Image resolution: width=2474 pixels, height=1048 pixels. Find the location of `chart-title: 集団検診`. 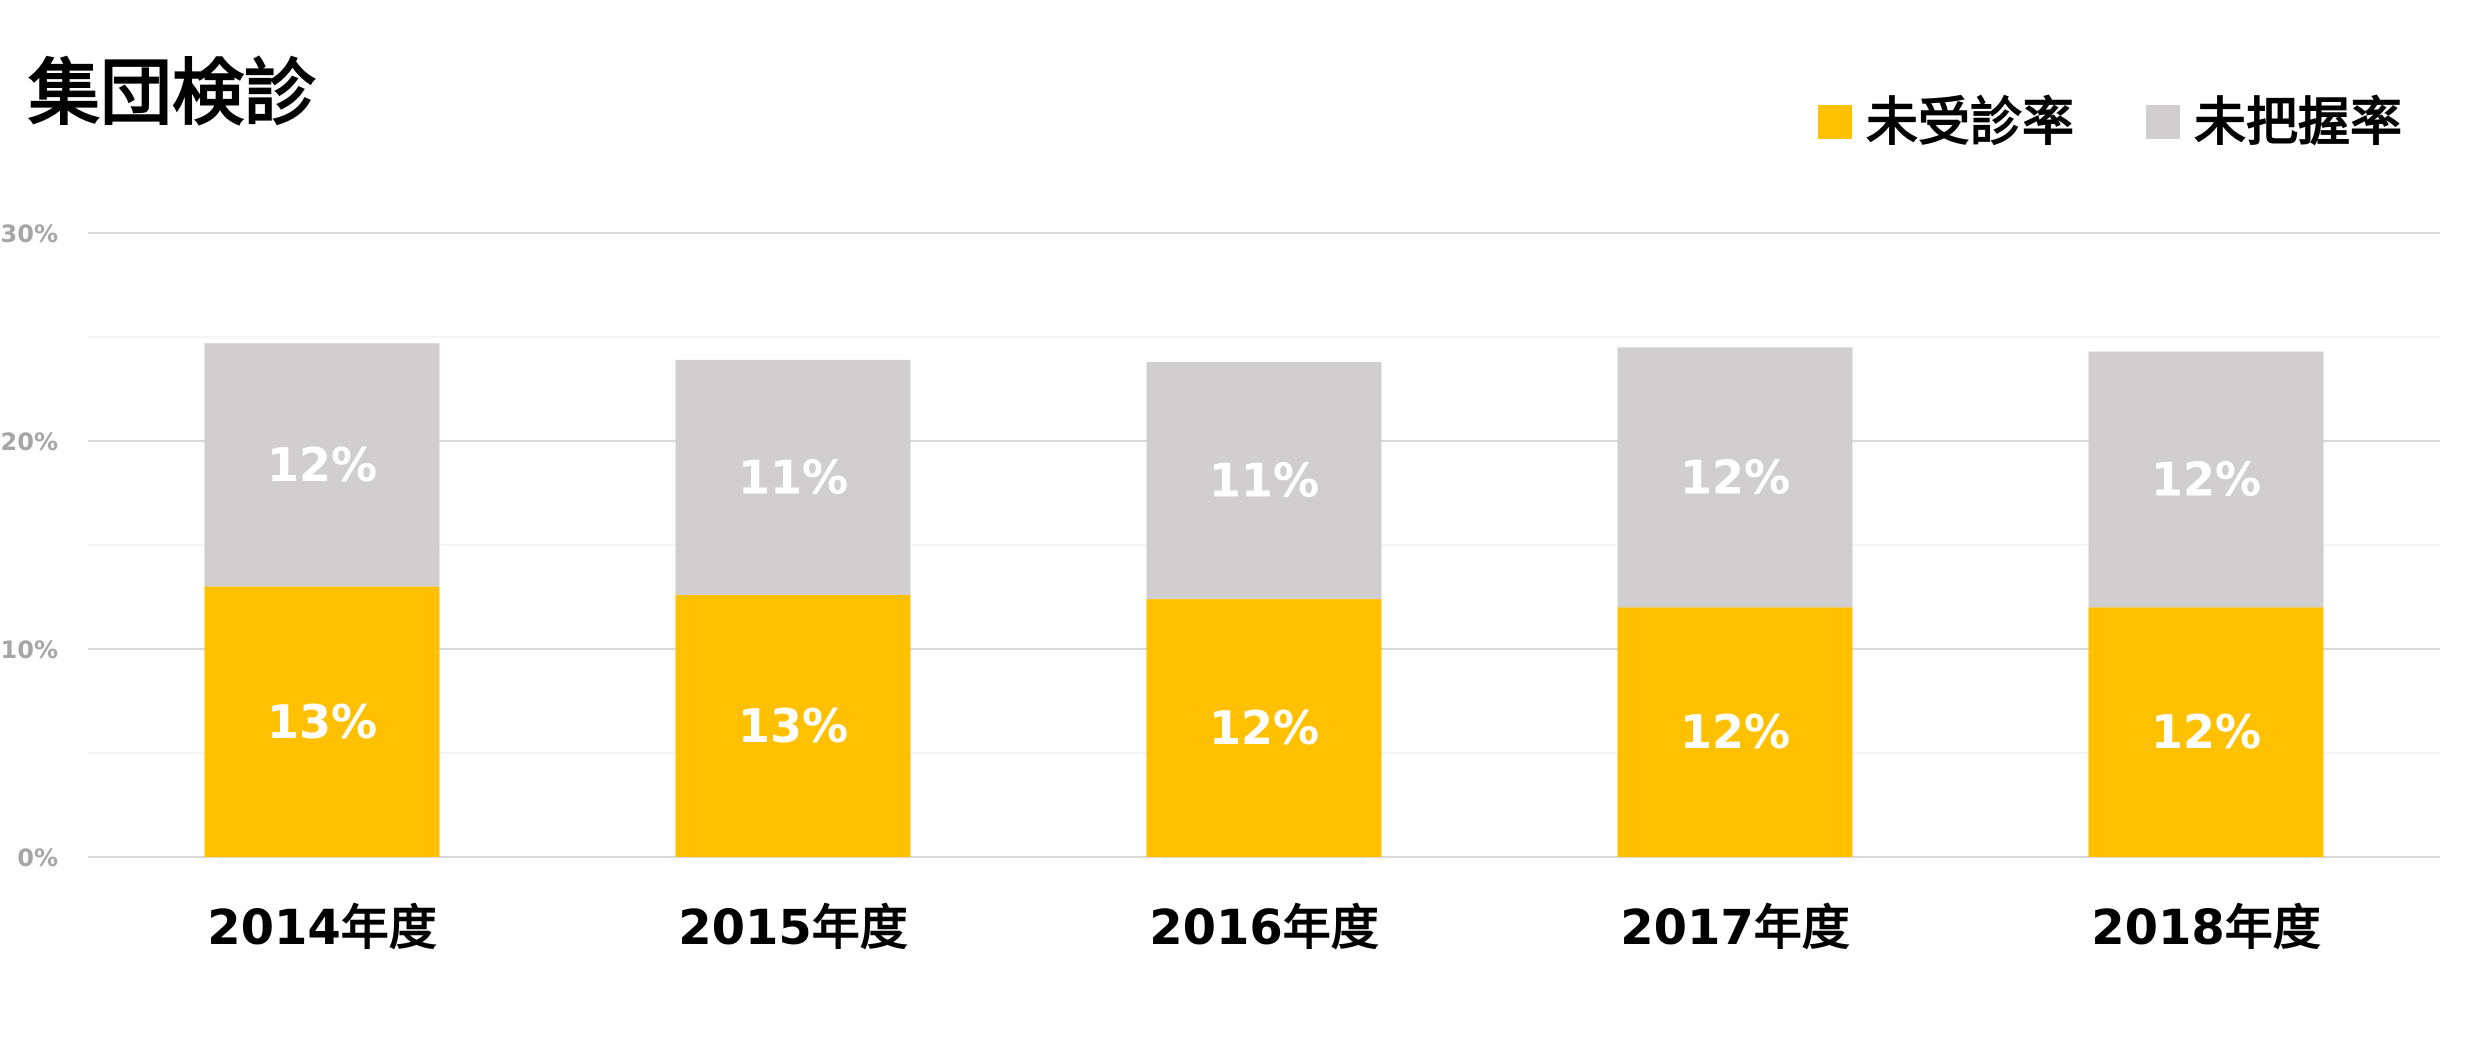

chart-title: 集団検診 is located at coordinates (172, 93).